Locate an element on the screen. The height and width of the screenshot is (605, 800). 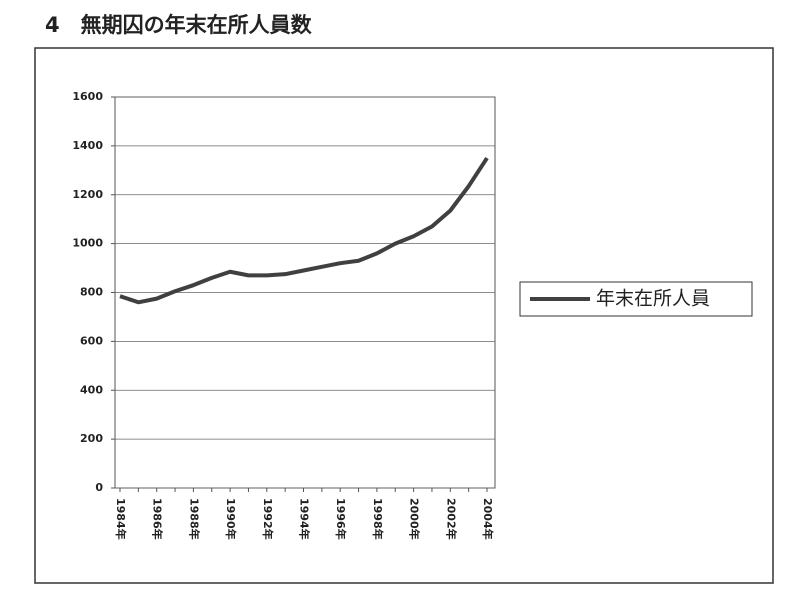
x-tick-label: 1988年 is located at coordinates (194, 519).